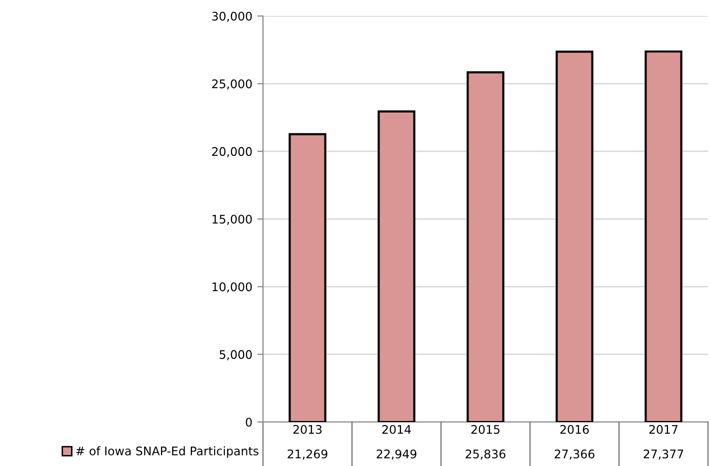 The image size is (711, 466). What do you see at coordinates (574, 429) in the screenshot?
I see `x-tick-label: 2016` at bounding box center [574, 429].